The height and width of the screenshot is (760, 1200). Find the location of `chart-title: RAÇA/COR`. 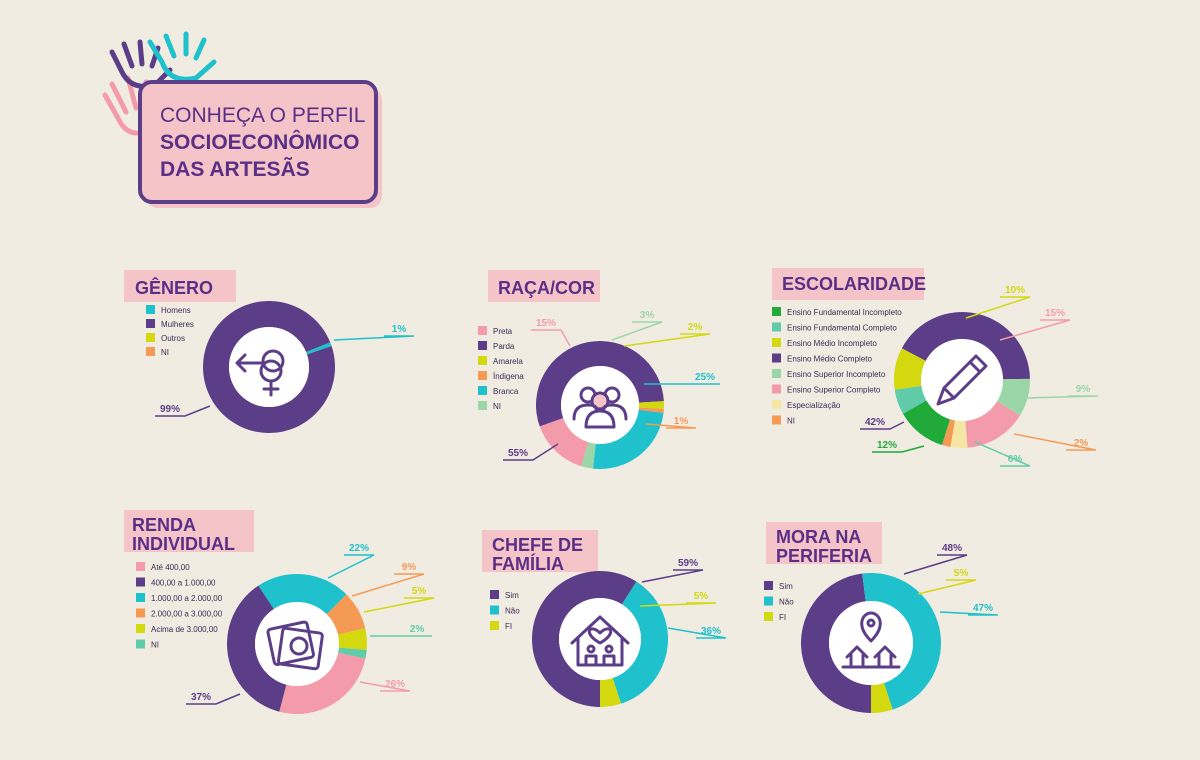

chart-title: RAÇA/COR is located at coordinates (546, 288).